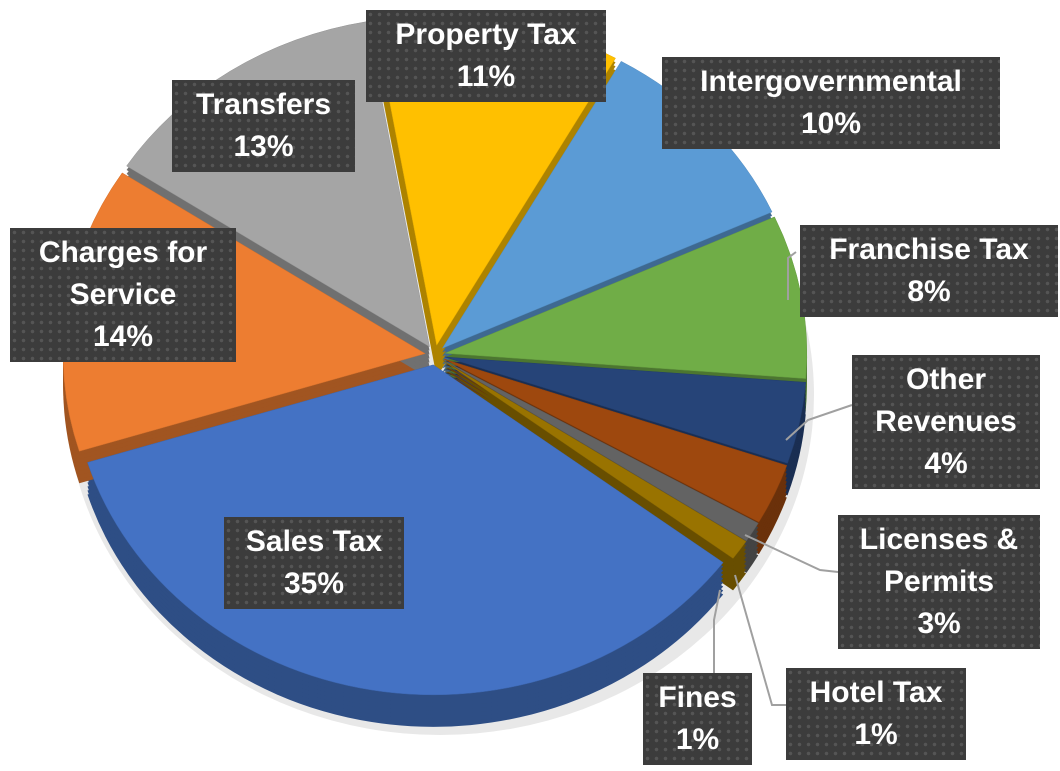 The width and height of the screenshot is (1060, 771). I want to click on data-label: Fines 1%, so click(697, 719).